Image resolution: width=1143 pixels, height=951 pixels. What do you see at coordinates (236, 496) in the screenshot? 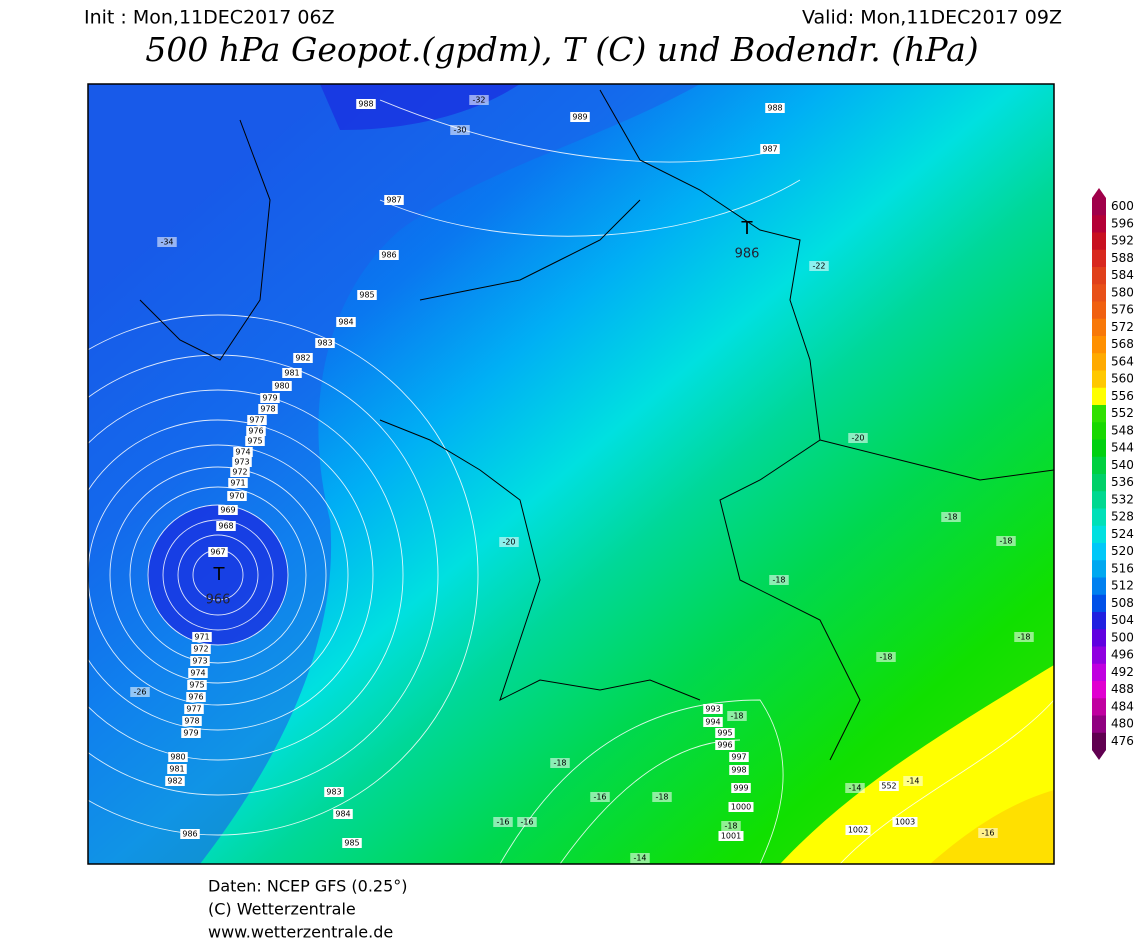
I see `contour-label: 970` at bounding box center [236, 496].